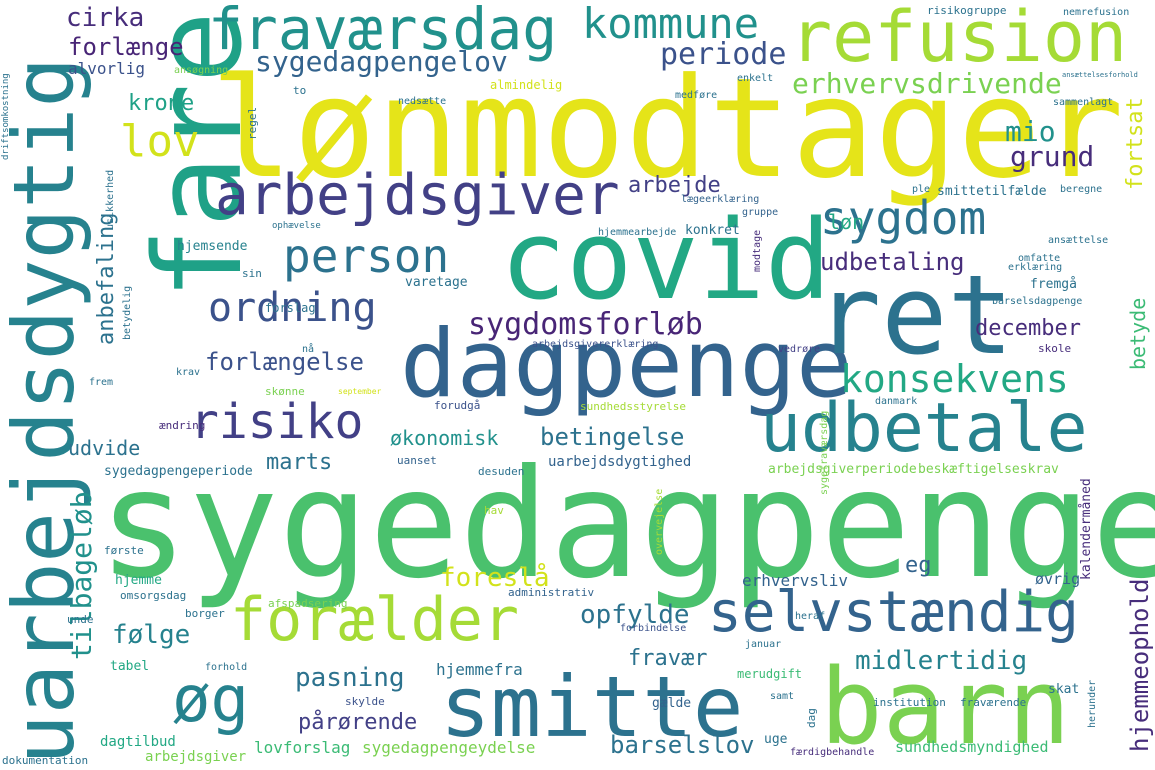 The height and width of the screenshot is (770, 1155). Describe the element at coordinates (1055, 348) in the screenshot. I see `word-skole: skole` at that location.